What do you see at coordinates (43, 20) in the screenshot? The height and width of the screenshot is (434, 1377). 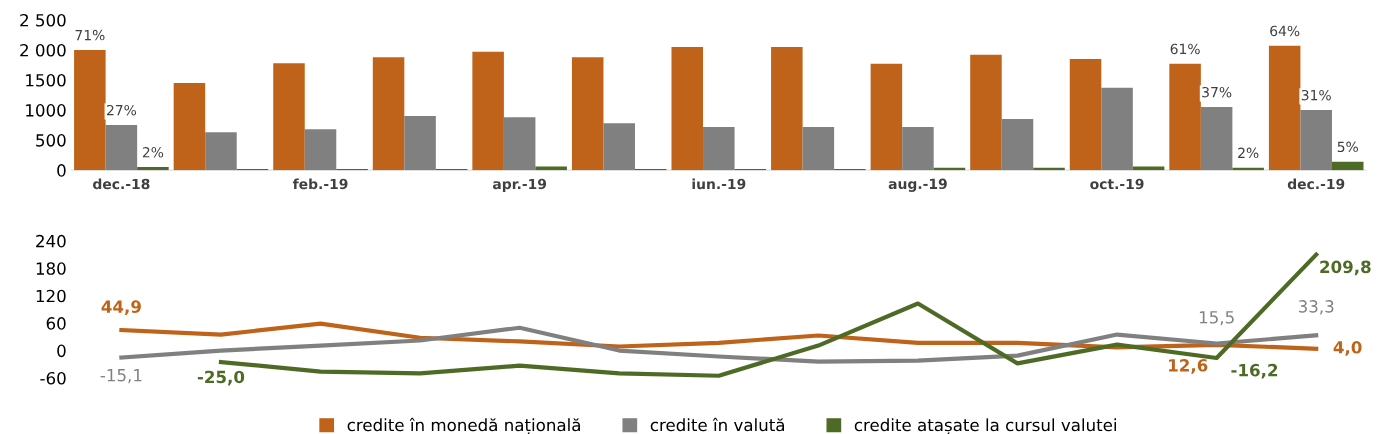 I see `y-tick-label: 2 500` at bounding box center [43, 20].